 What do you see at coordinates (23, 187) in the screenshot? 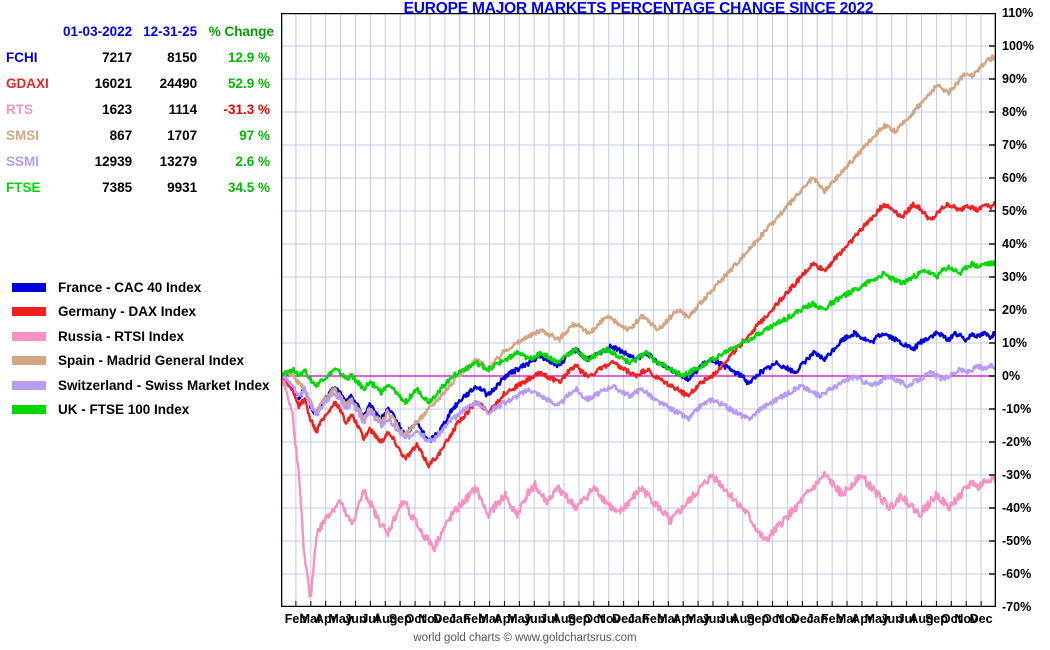
I see `row-symbol: FTSE` at bounding box center [23, 187].